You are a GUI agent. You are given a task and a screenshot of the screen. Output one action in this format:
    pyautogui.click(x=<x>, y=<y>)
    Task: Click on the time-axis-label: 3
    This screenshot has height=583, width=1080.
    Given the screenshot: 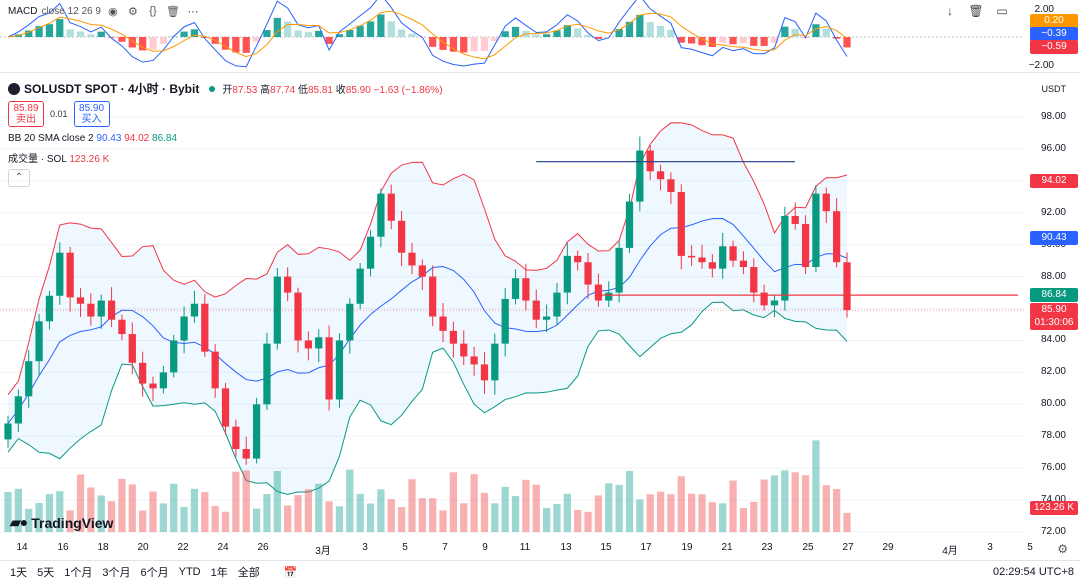 What is the action you would take?
    pyautogui.click(x=365, y=547)
    